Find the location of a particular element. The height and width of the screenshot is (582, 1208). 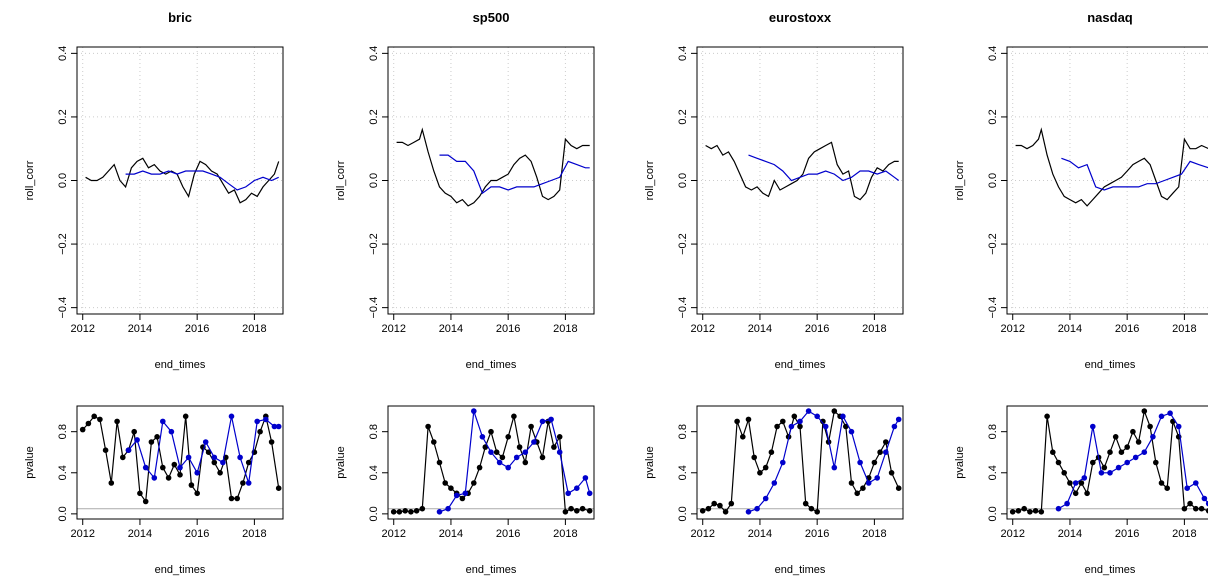

y-axis-label: pvalue is located at coordinates (960, 462).